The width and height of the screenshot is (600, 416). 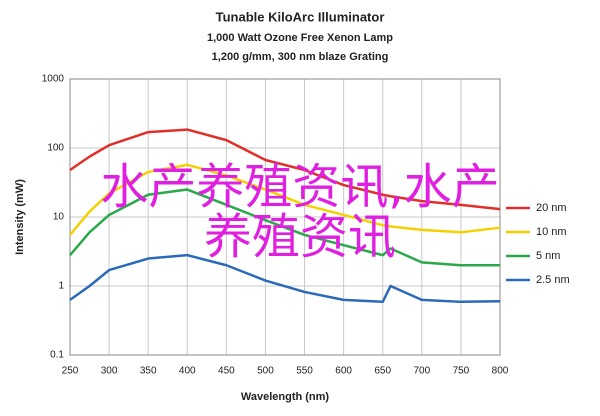 I want to click on x-tick-label: 300, so click(x=109, y=371).